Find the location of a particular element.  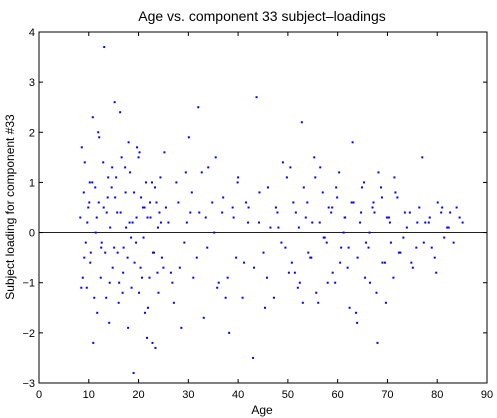

y-tick-label: −1 is located at coordinates (28, 284).